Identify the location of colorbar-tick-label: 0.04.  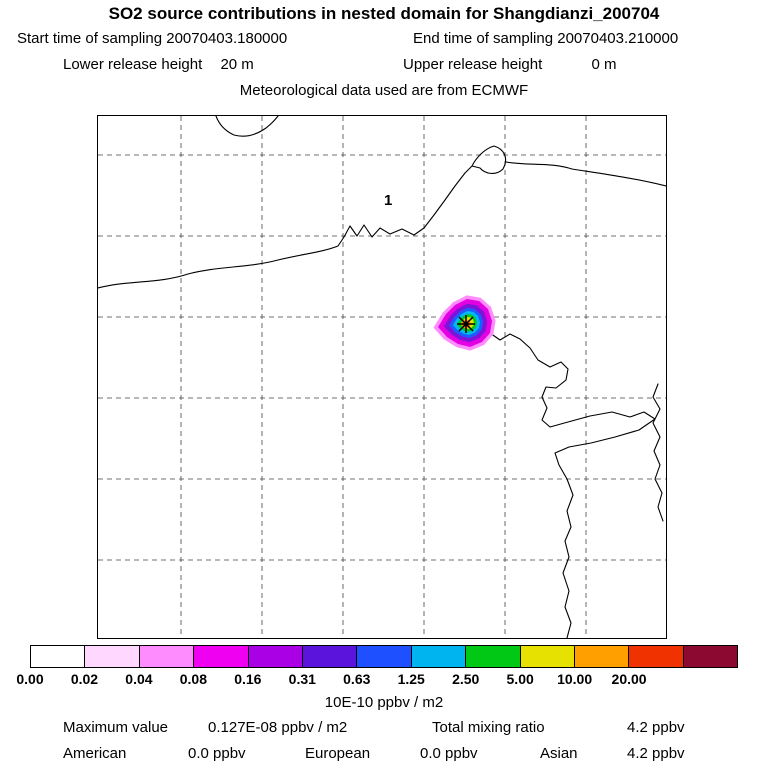
(139, 679).